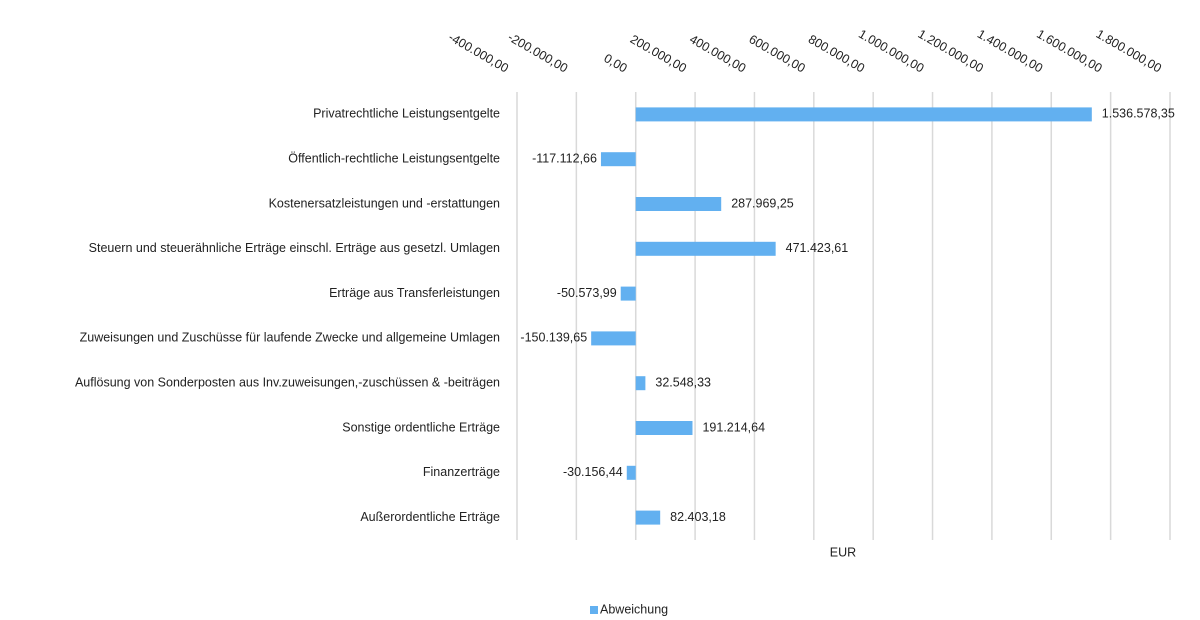  Describe the element at coordinates (615, 63) in the screenshot. I see `x-tick-label: 0,00` at that location.